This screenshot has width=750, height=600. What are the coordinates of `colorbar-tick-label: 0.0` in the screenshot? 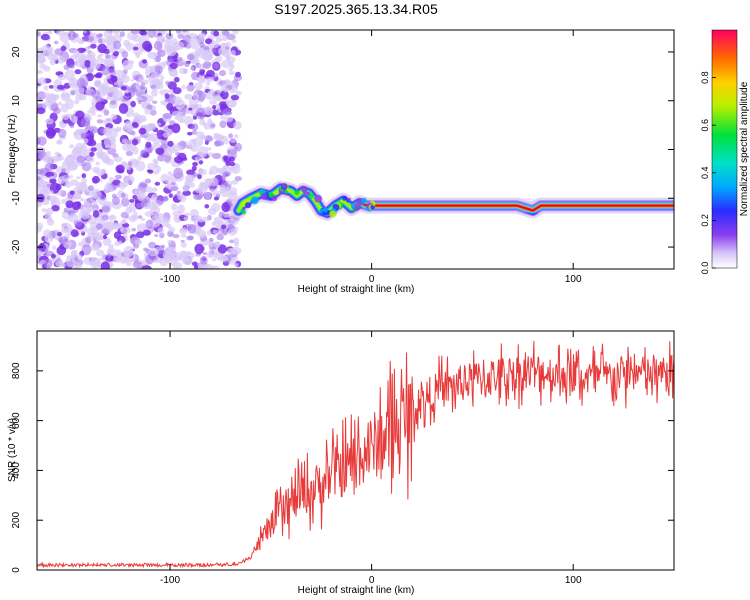 It's located at (705, 268).